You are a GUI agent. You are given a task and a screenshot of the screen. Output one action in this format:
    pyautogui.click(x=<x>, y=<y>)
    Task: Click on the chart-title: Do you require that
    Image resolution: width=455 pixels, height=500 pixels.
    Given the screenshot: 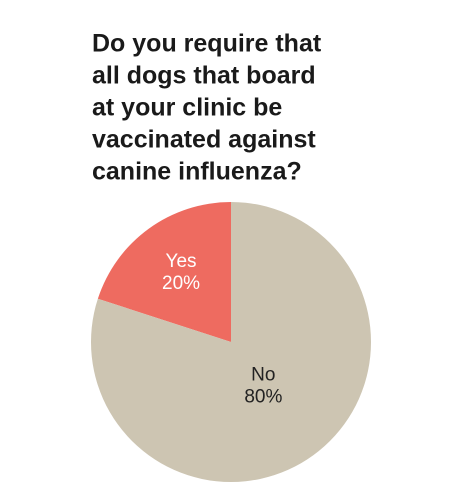 What is the action you would take?
    pyautogui.click(x=207, y=44)
    